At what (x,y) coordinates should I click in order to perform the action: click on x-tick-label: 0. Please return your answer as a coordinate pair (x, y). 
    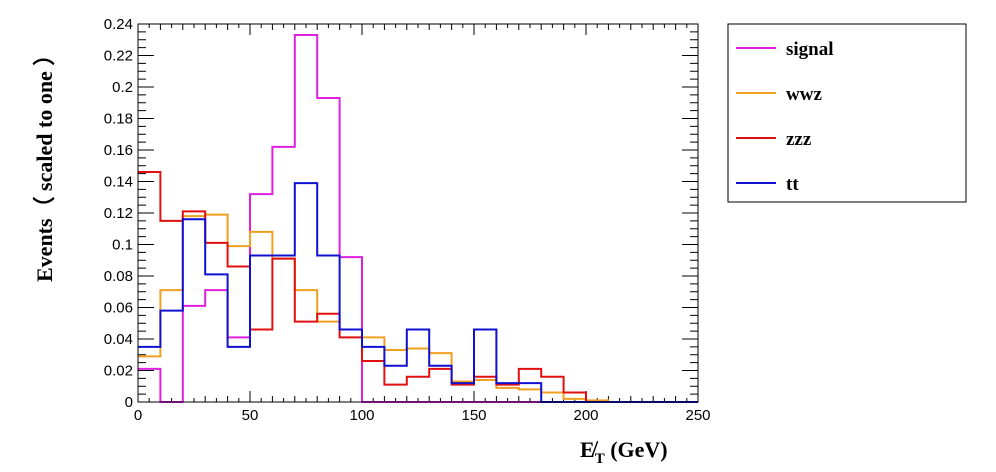
    Looking at the image, I should click on (138, 415).